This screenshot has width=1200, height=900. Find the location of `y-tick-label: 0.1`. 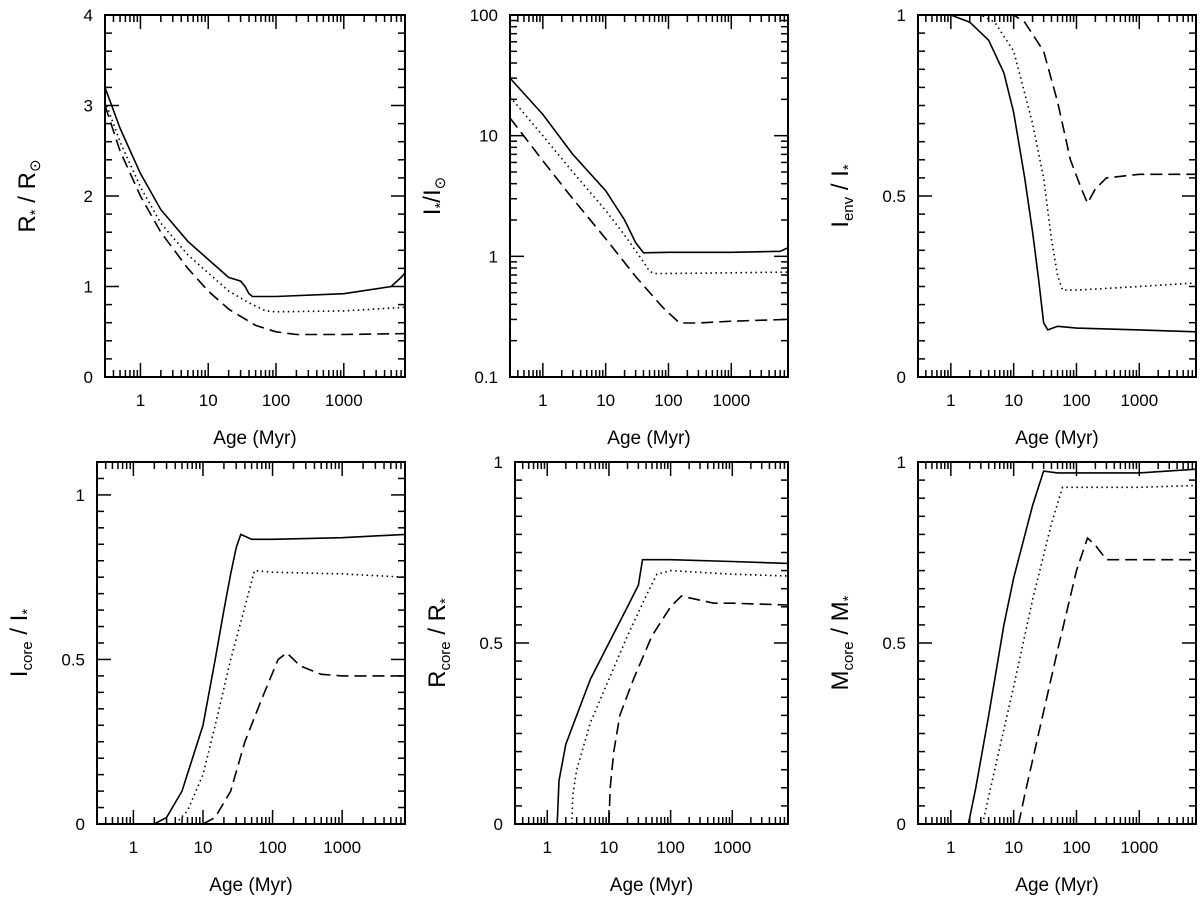

y-tick-label: 0.1 is located at coordinates (486, 377).